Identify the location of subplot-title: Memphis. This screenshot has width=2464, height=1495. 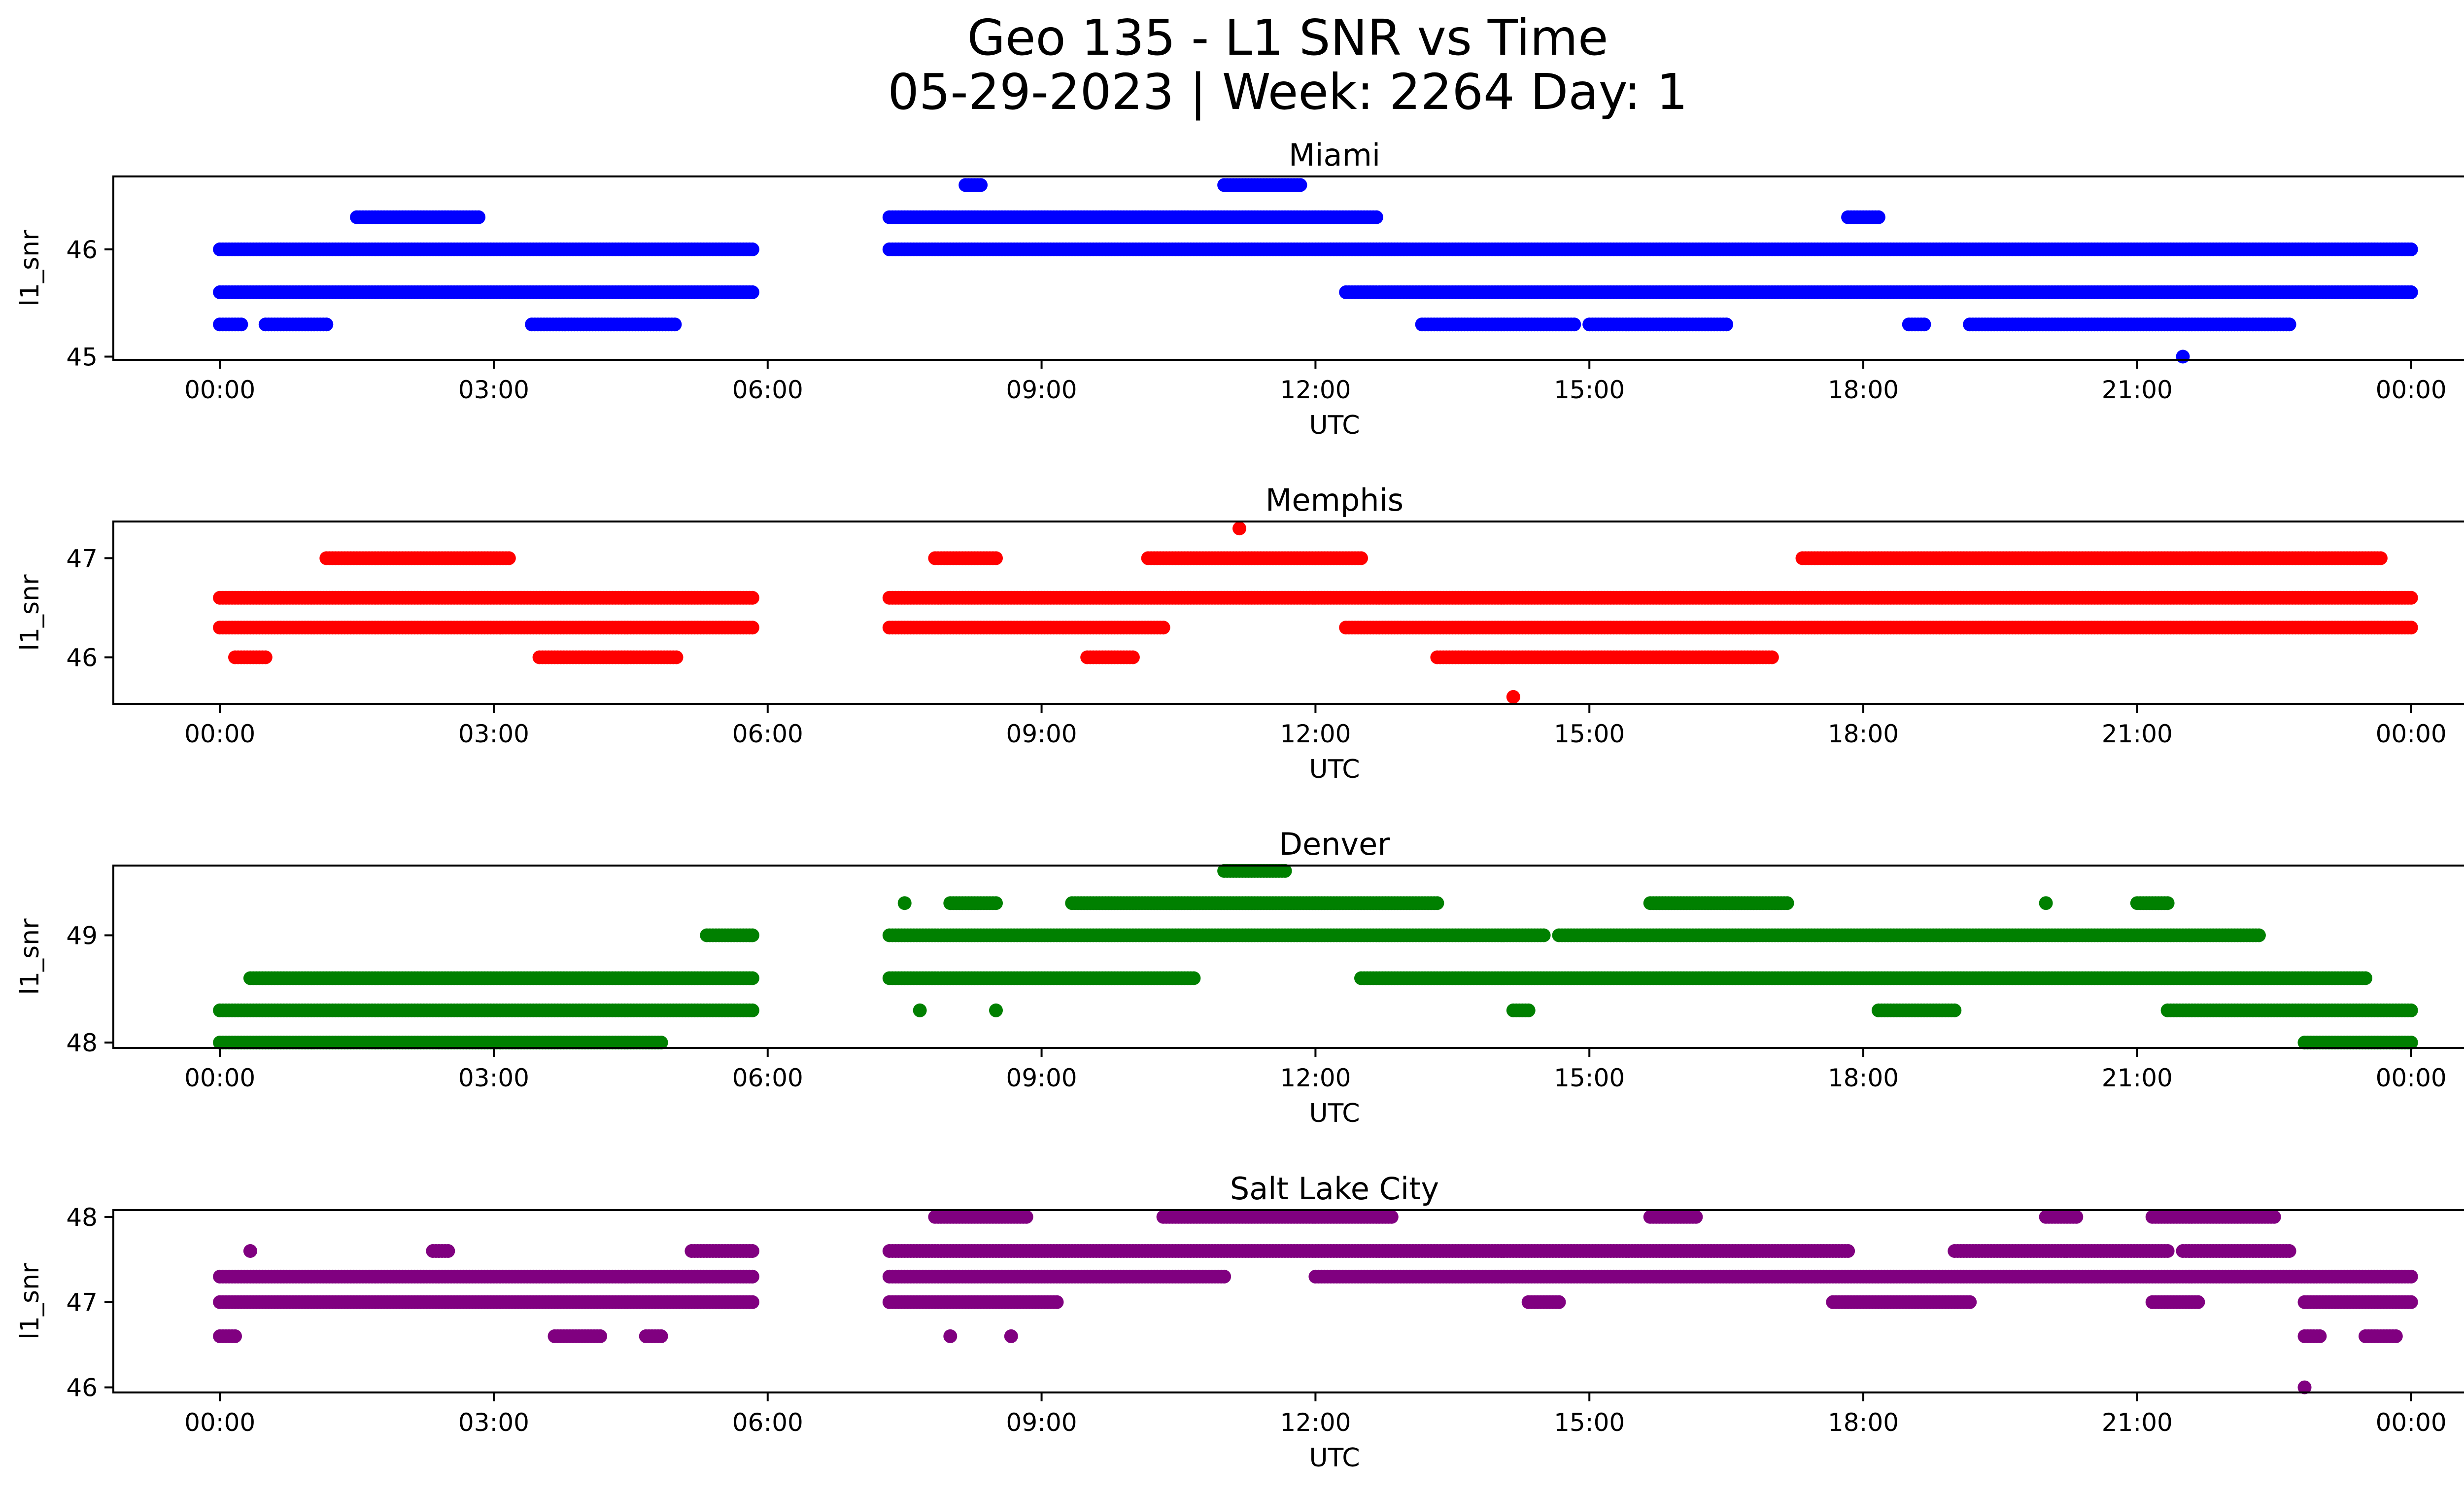
(1334, 500).